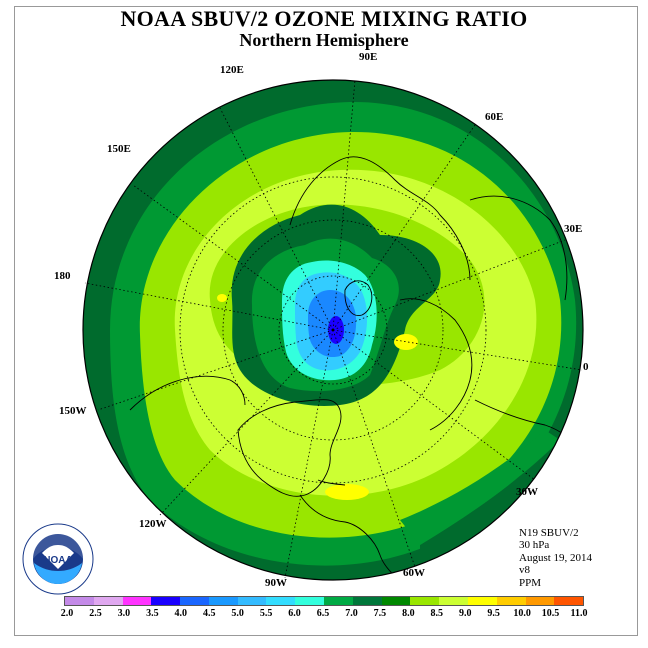  Describe the element at coordinates (465, 613) in the screenshot. I see `scale-label: 9.0` at that location.